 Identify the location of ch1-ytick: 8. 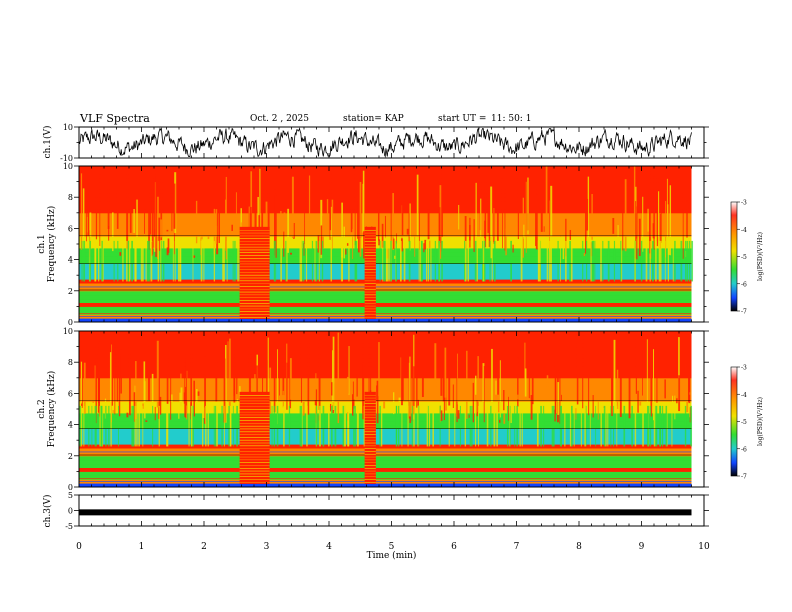
(70, 197).